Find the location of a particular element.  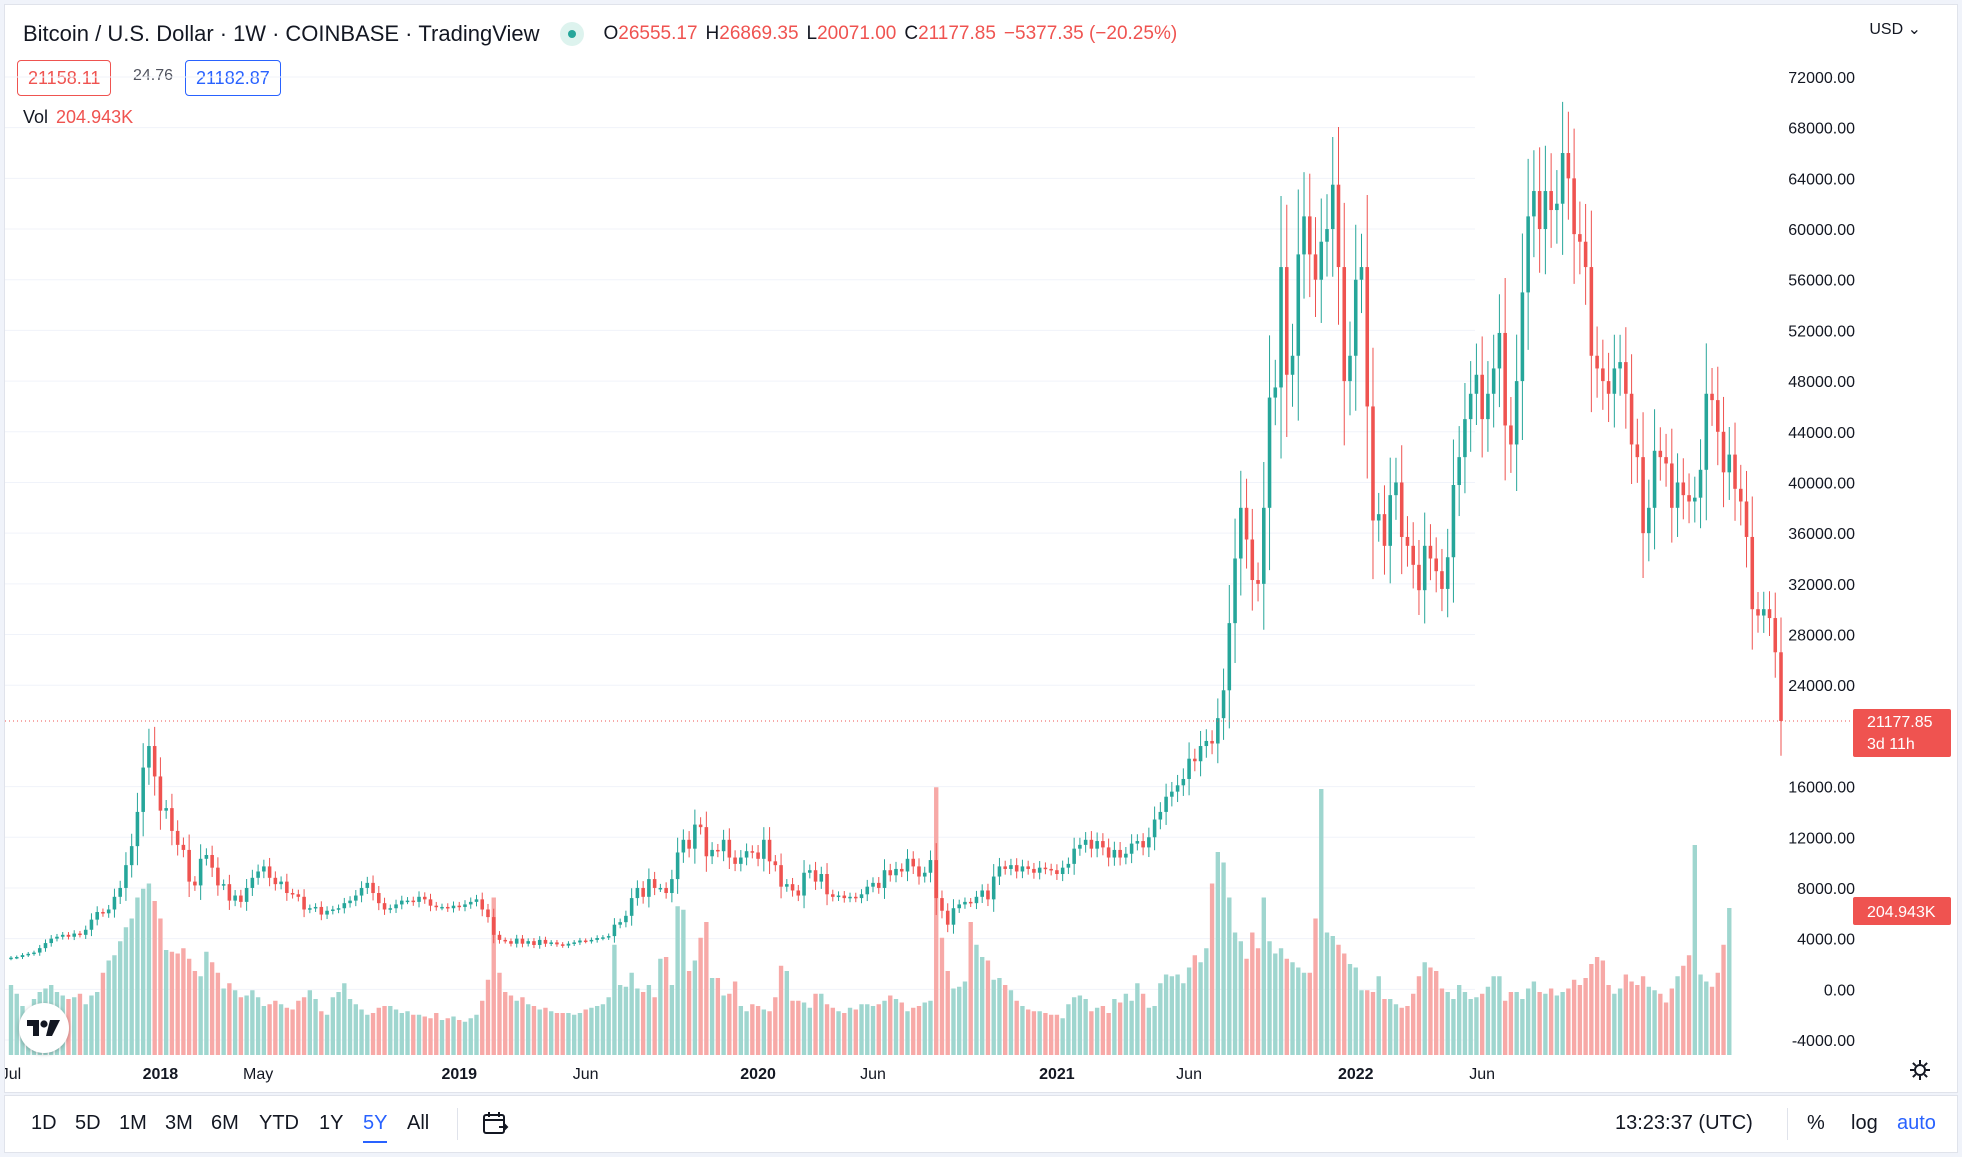

currency-selector: USD ⌄ is located at coordinates (1895, 29).